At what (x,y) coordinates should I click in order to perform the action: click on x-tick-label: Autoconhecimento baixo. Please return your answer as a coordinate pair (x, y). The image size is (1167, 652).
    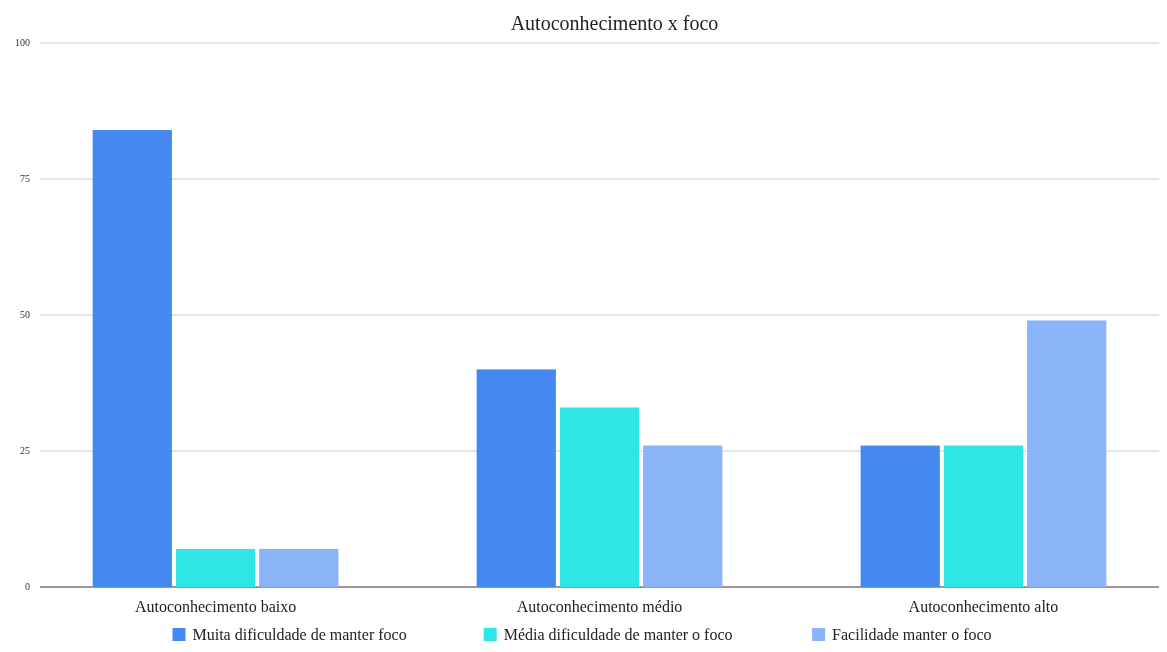
    Looking at the image, I should click on (215, 606).